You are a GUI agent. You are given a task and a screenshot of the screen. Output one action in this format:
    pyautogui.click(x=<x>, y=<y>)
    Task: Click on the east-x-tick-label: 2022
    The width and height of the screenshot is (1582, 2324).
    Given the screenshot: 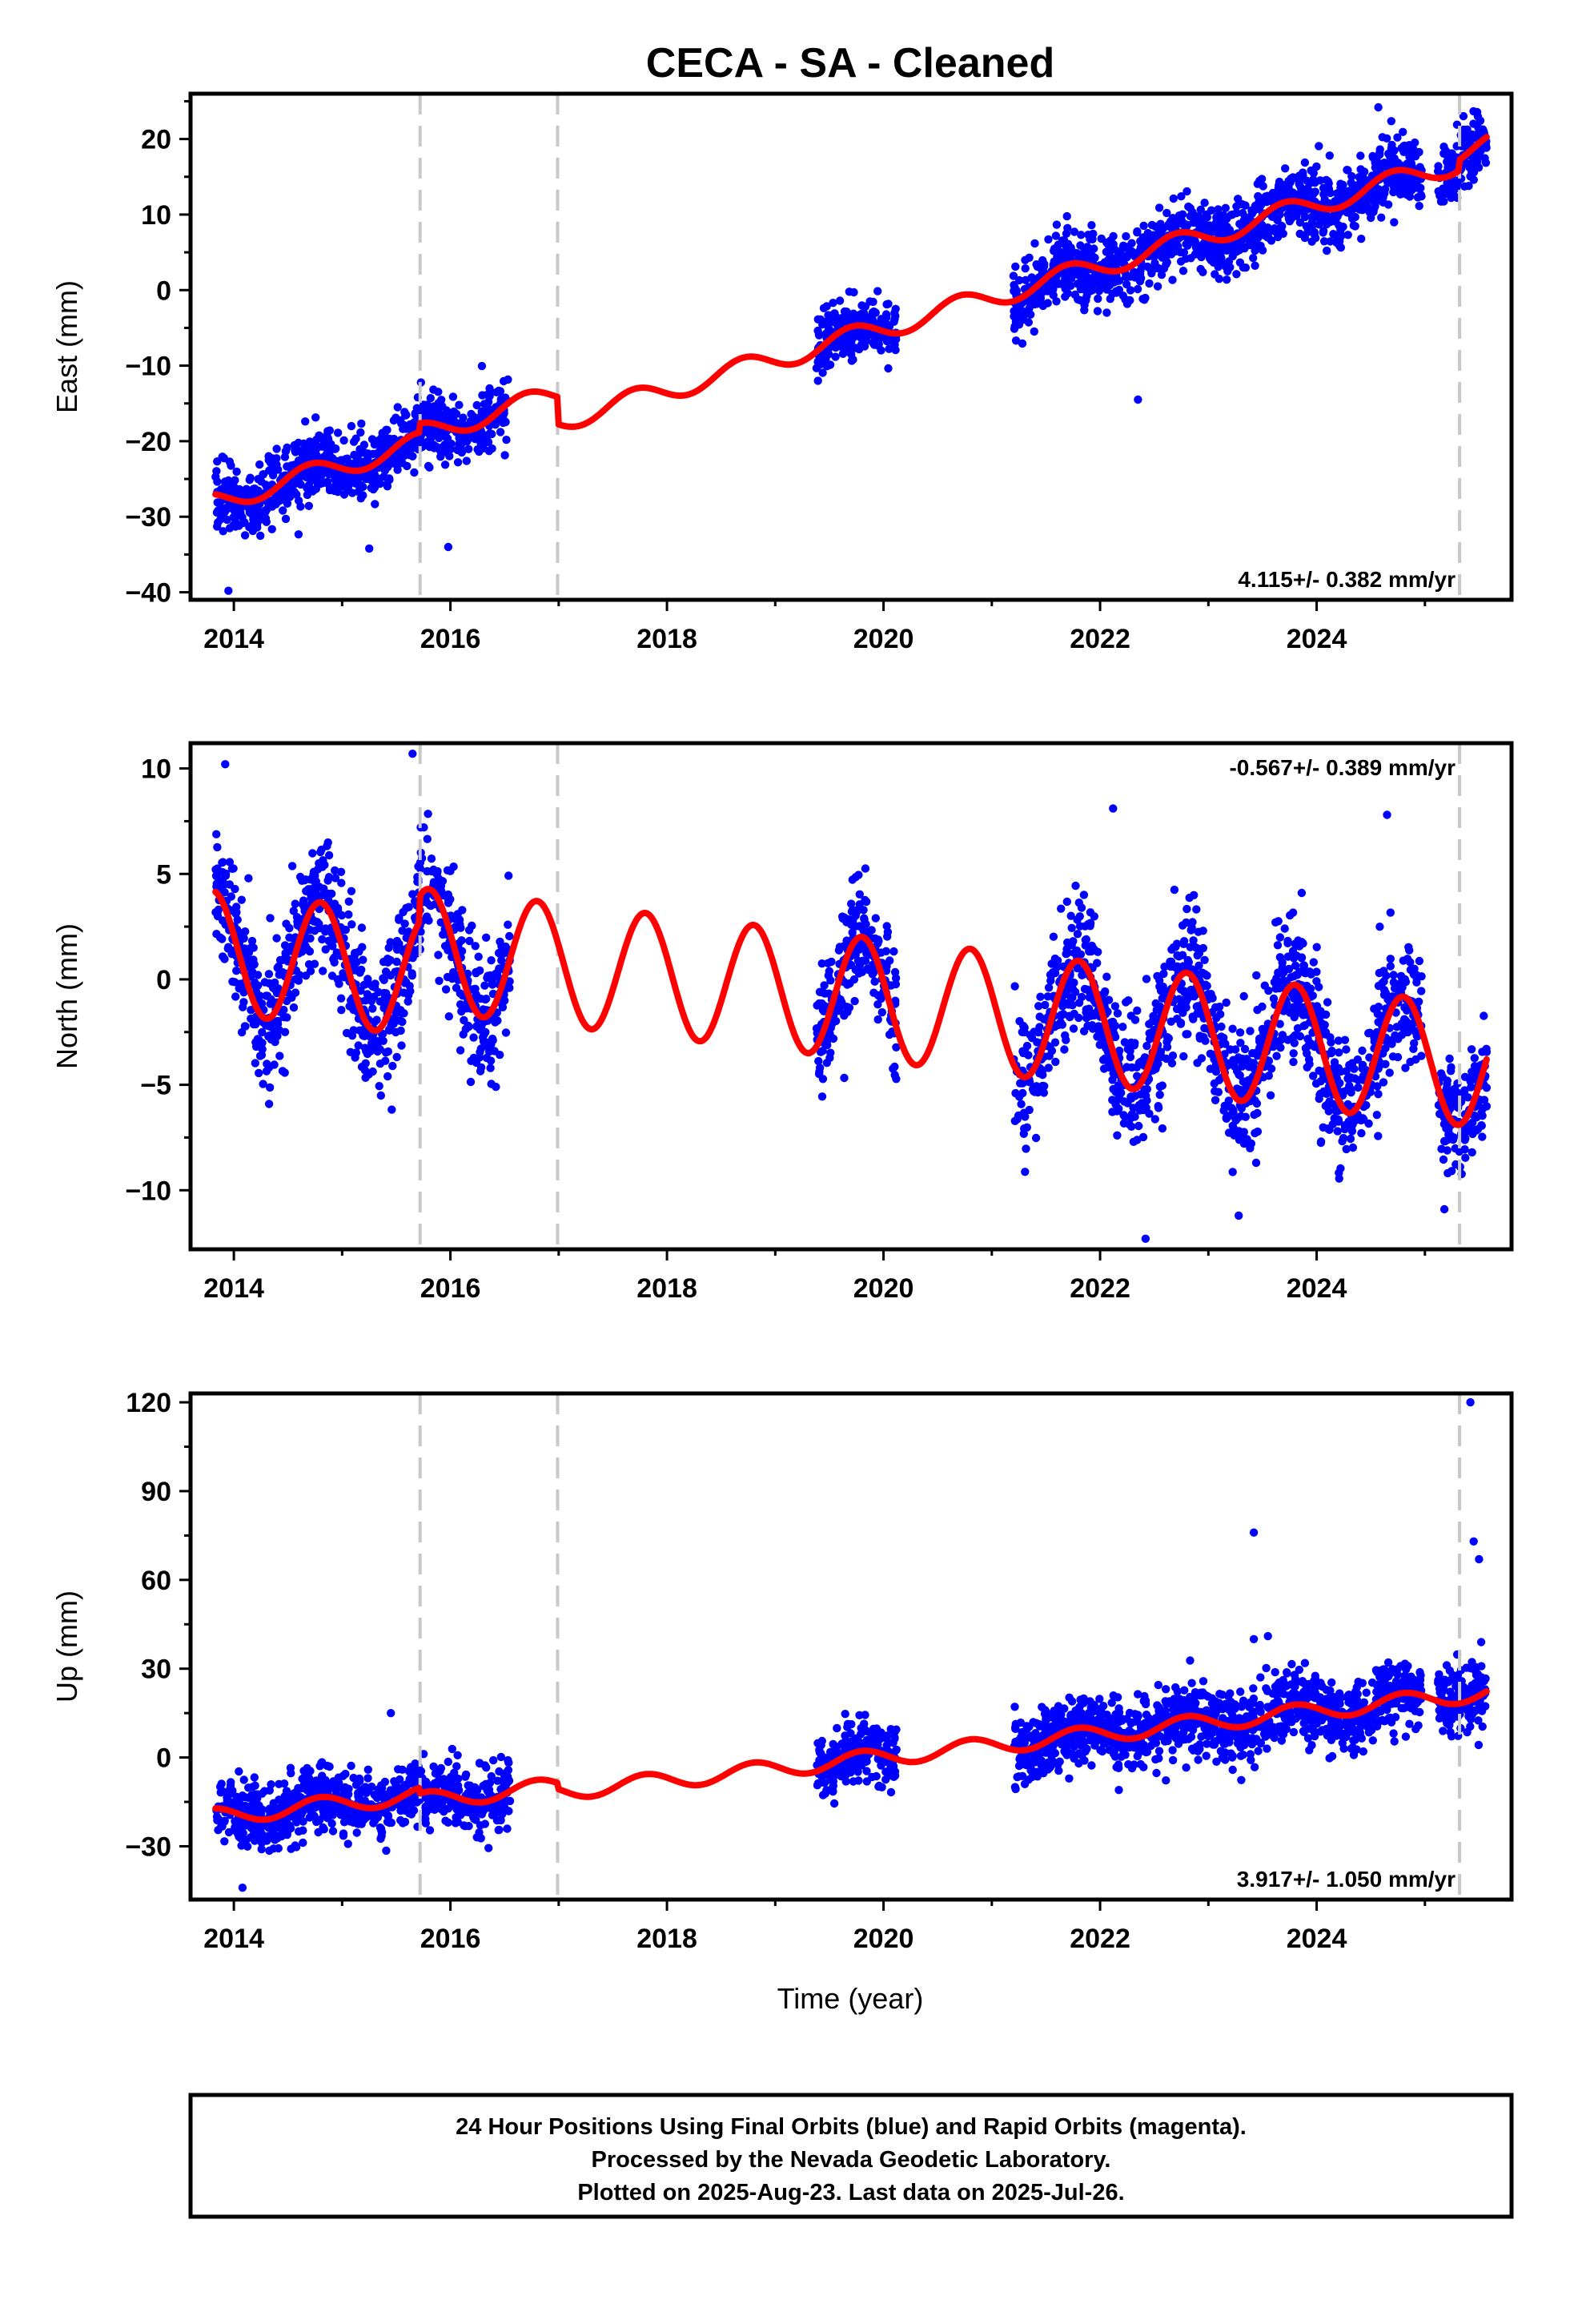 What is the action you would take?
    pyautogui.click(x=1100, y=639)
    